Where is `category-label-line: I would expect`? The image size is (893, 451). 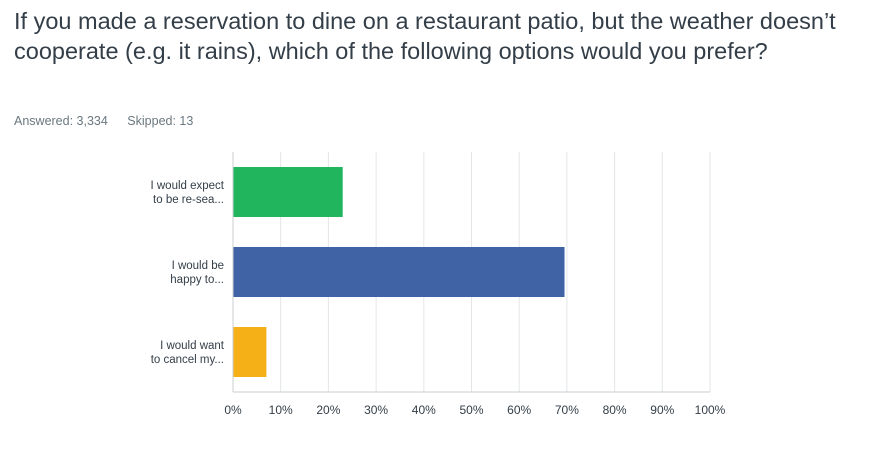
category-label-line: I would expect is located at coordinates (187, 186).